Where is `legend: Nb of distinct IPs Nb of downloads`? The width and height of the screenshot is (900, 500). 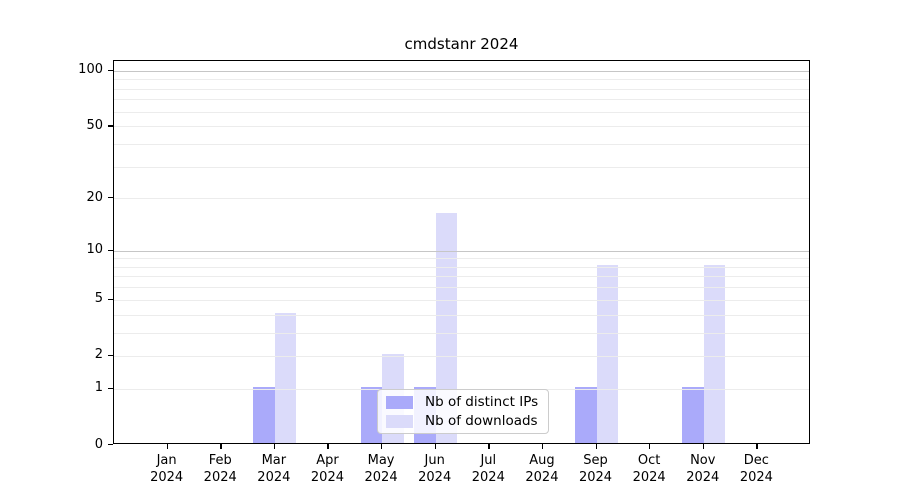
legend: Nb of distinct IPs Nb of downloads is located at coordinates (463, 411).